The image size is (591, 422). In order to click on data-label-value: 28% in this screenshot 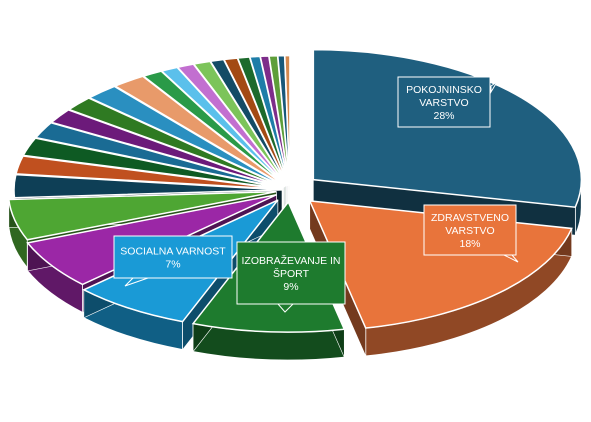, I will do `click(443, 116)`.